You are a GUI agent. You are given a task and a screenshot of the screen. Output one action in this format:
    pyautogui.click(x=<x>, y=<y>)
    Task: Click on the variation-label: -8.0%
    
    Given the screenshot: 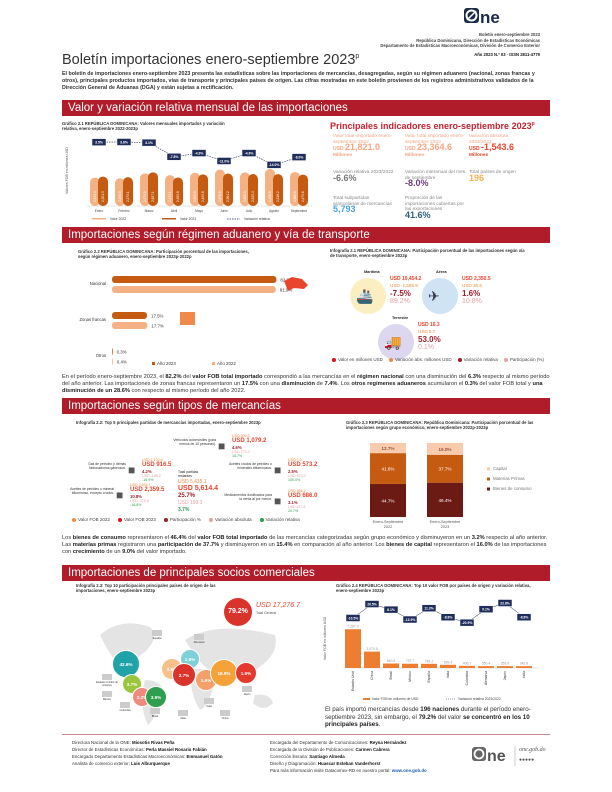 What is the action you would take?
    pyautogui.click(x=299, y=157)
    